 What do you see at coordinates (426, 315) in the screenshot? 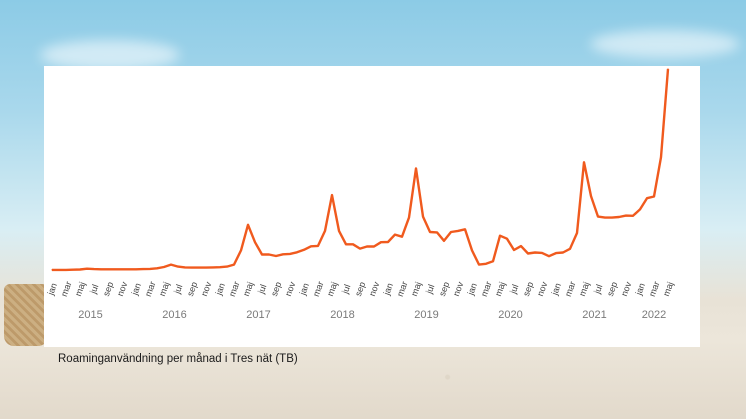
I see `year-tick-label: 2019` at bounding box center [426, 315].